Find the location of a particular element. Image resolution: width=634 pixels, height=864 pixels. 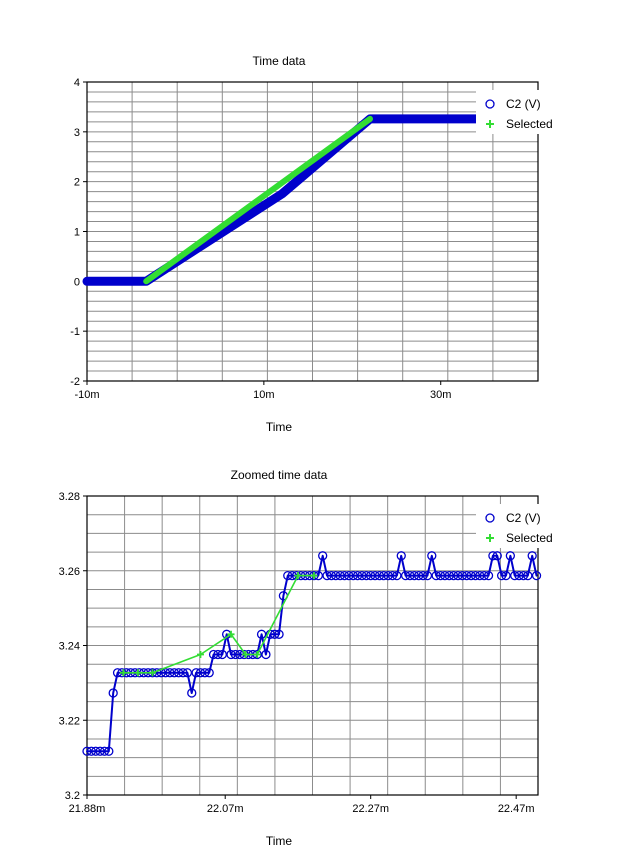

chart2-xlabel: Time is located at coordinates (279, 841).